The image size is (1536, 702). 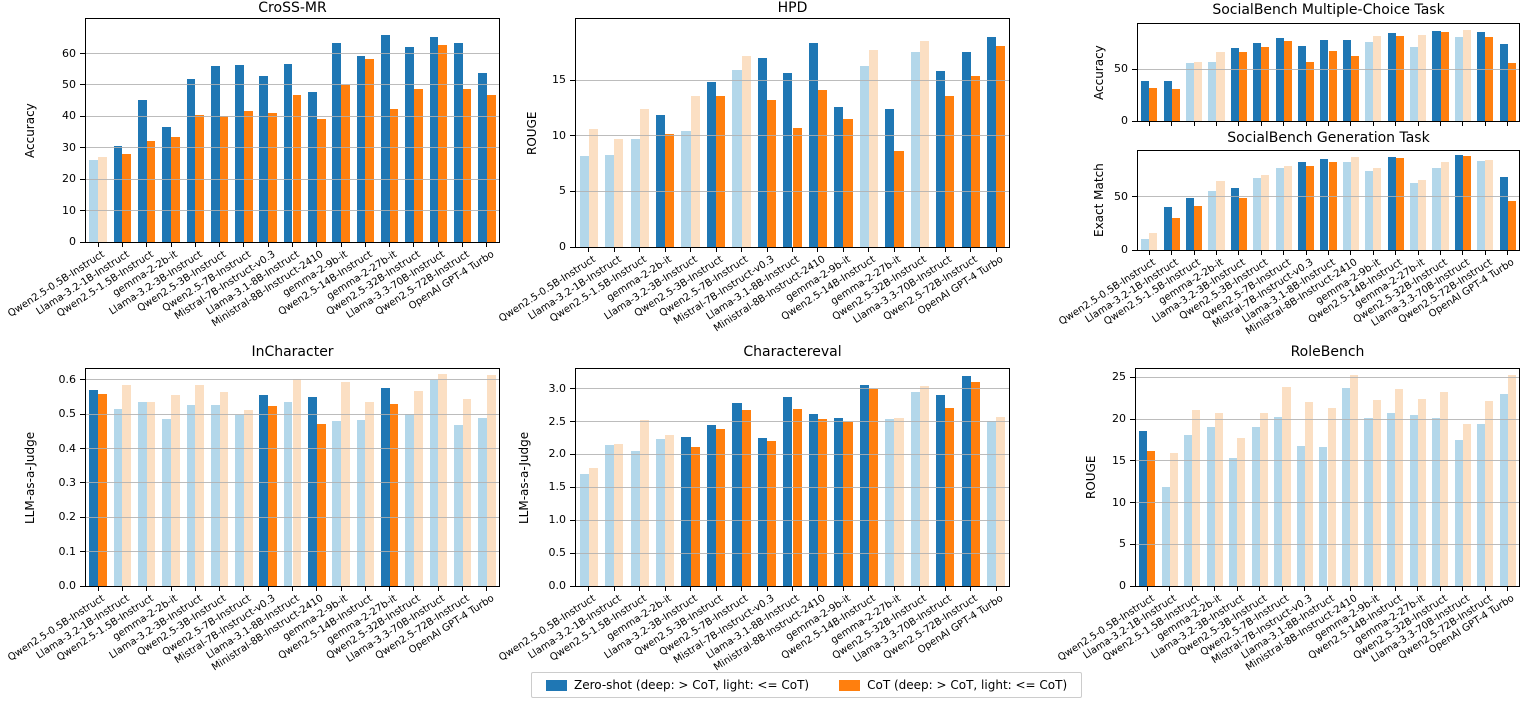 What do you see at coordinates (644, 503) in the screenshot?
I see `bar-cot-Qwen2.5-1.5B-Instruct` at bounding box center [644, 503].